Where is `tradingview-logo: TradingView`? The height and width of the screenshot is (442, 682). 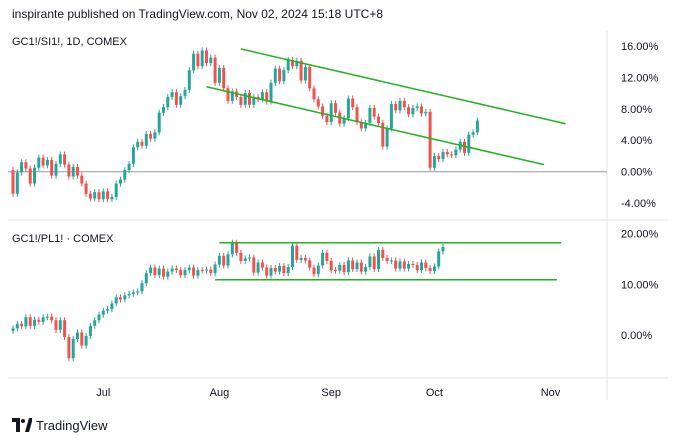
tradingview-logo: TradingView is located at coordinates (60, 425).